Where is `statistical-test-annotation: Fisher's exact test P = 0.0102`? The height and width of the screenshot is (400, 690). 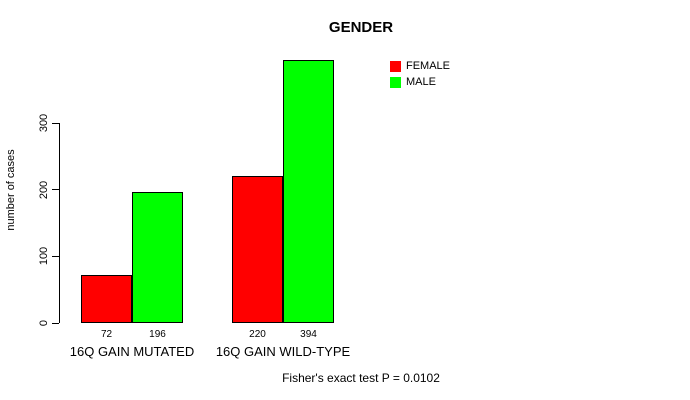
statistical-test-annotation: Fisher's exact test P = 0.0102 is located at coordinates (361, 378).